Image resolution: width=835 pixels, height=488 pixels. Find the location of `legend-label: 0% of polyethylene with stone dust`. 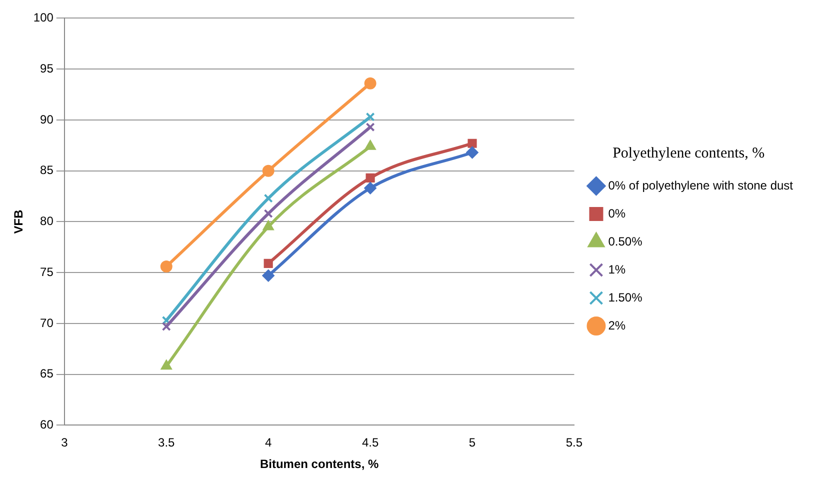

legend-label: 0% of polyethylene with stone dust is located at coordinates (701, 185).